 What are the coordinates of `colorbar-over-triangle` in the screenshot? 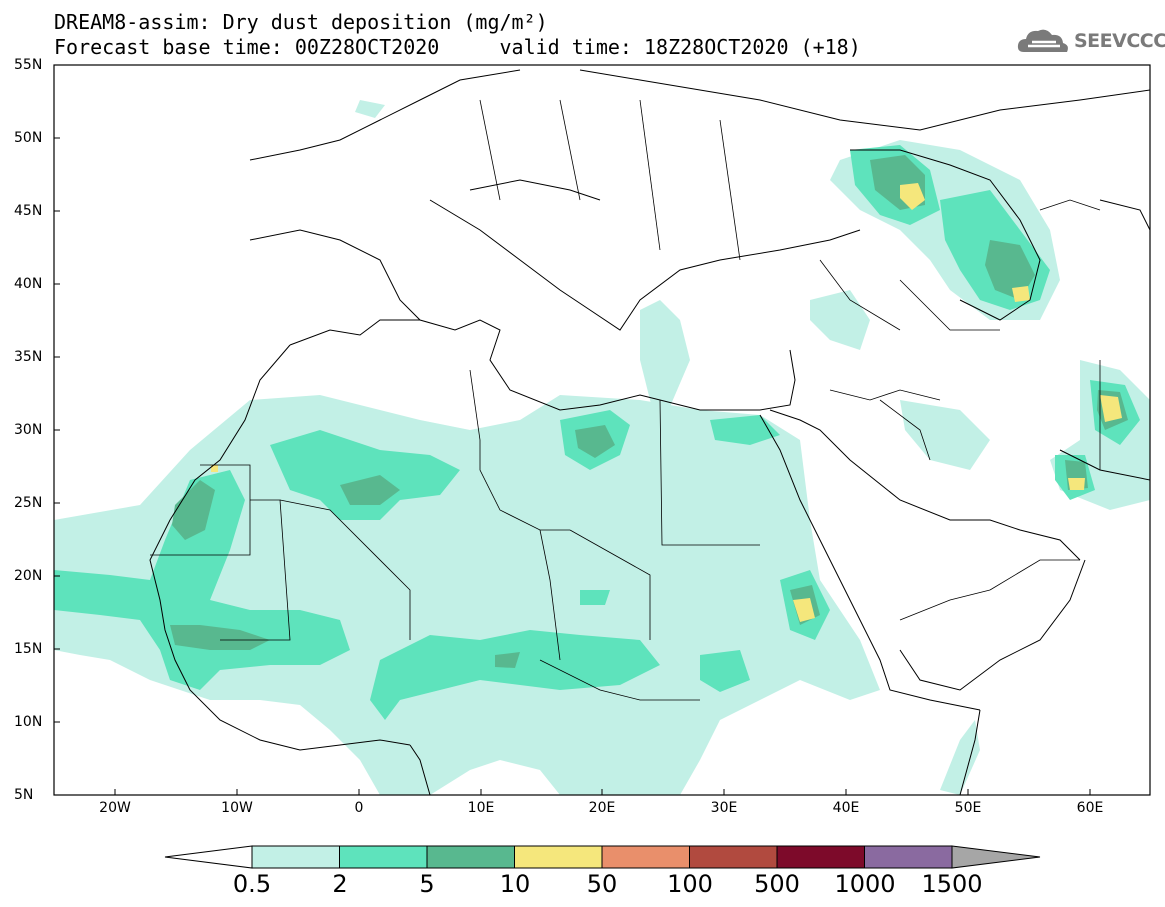 It's located at (996, 857).